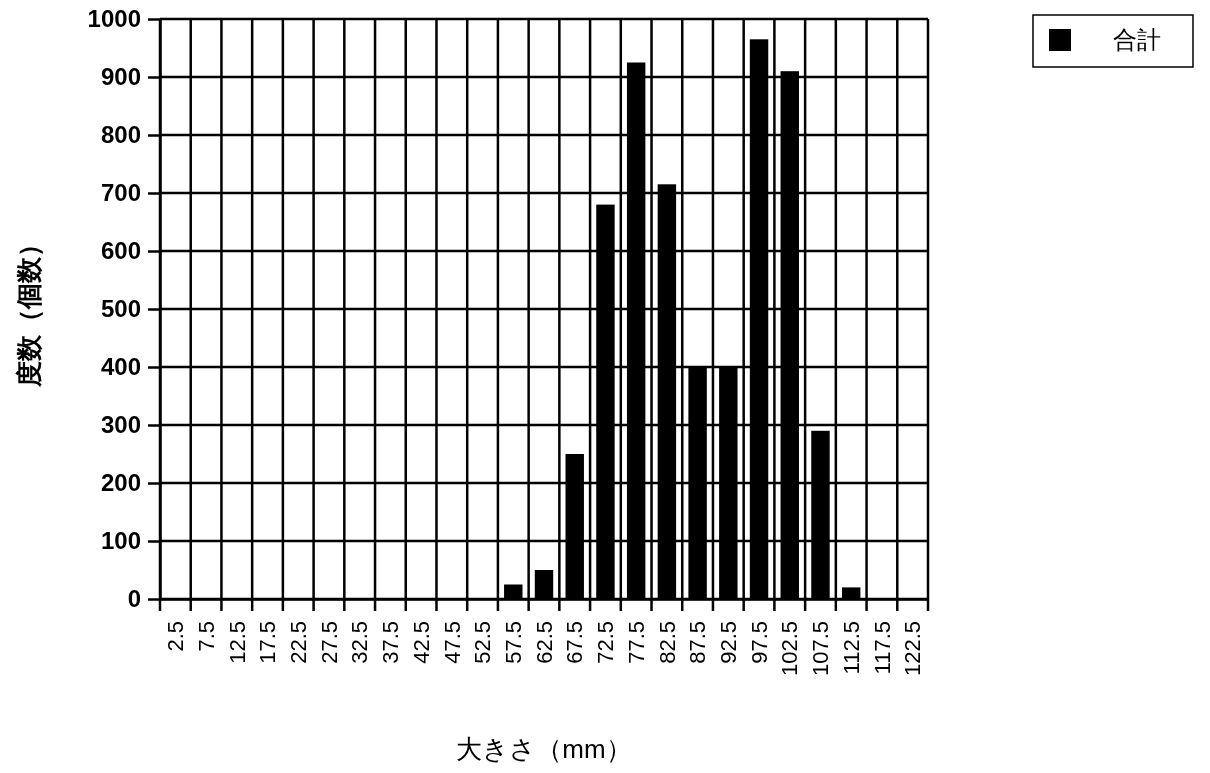 Image resolution: width=1210 pixels, height=773 pixels. What do you see at coordinates (120, 425) in the screenshot?
I see `y-tick-label: 300` at bounding box center [120, 425].